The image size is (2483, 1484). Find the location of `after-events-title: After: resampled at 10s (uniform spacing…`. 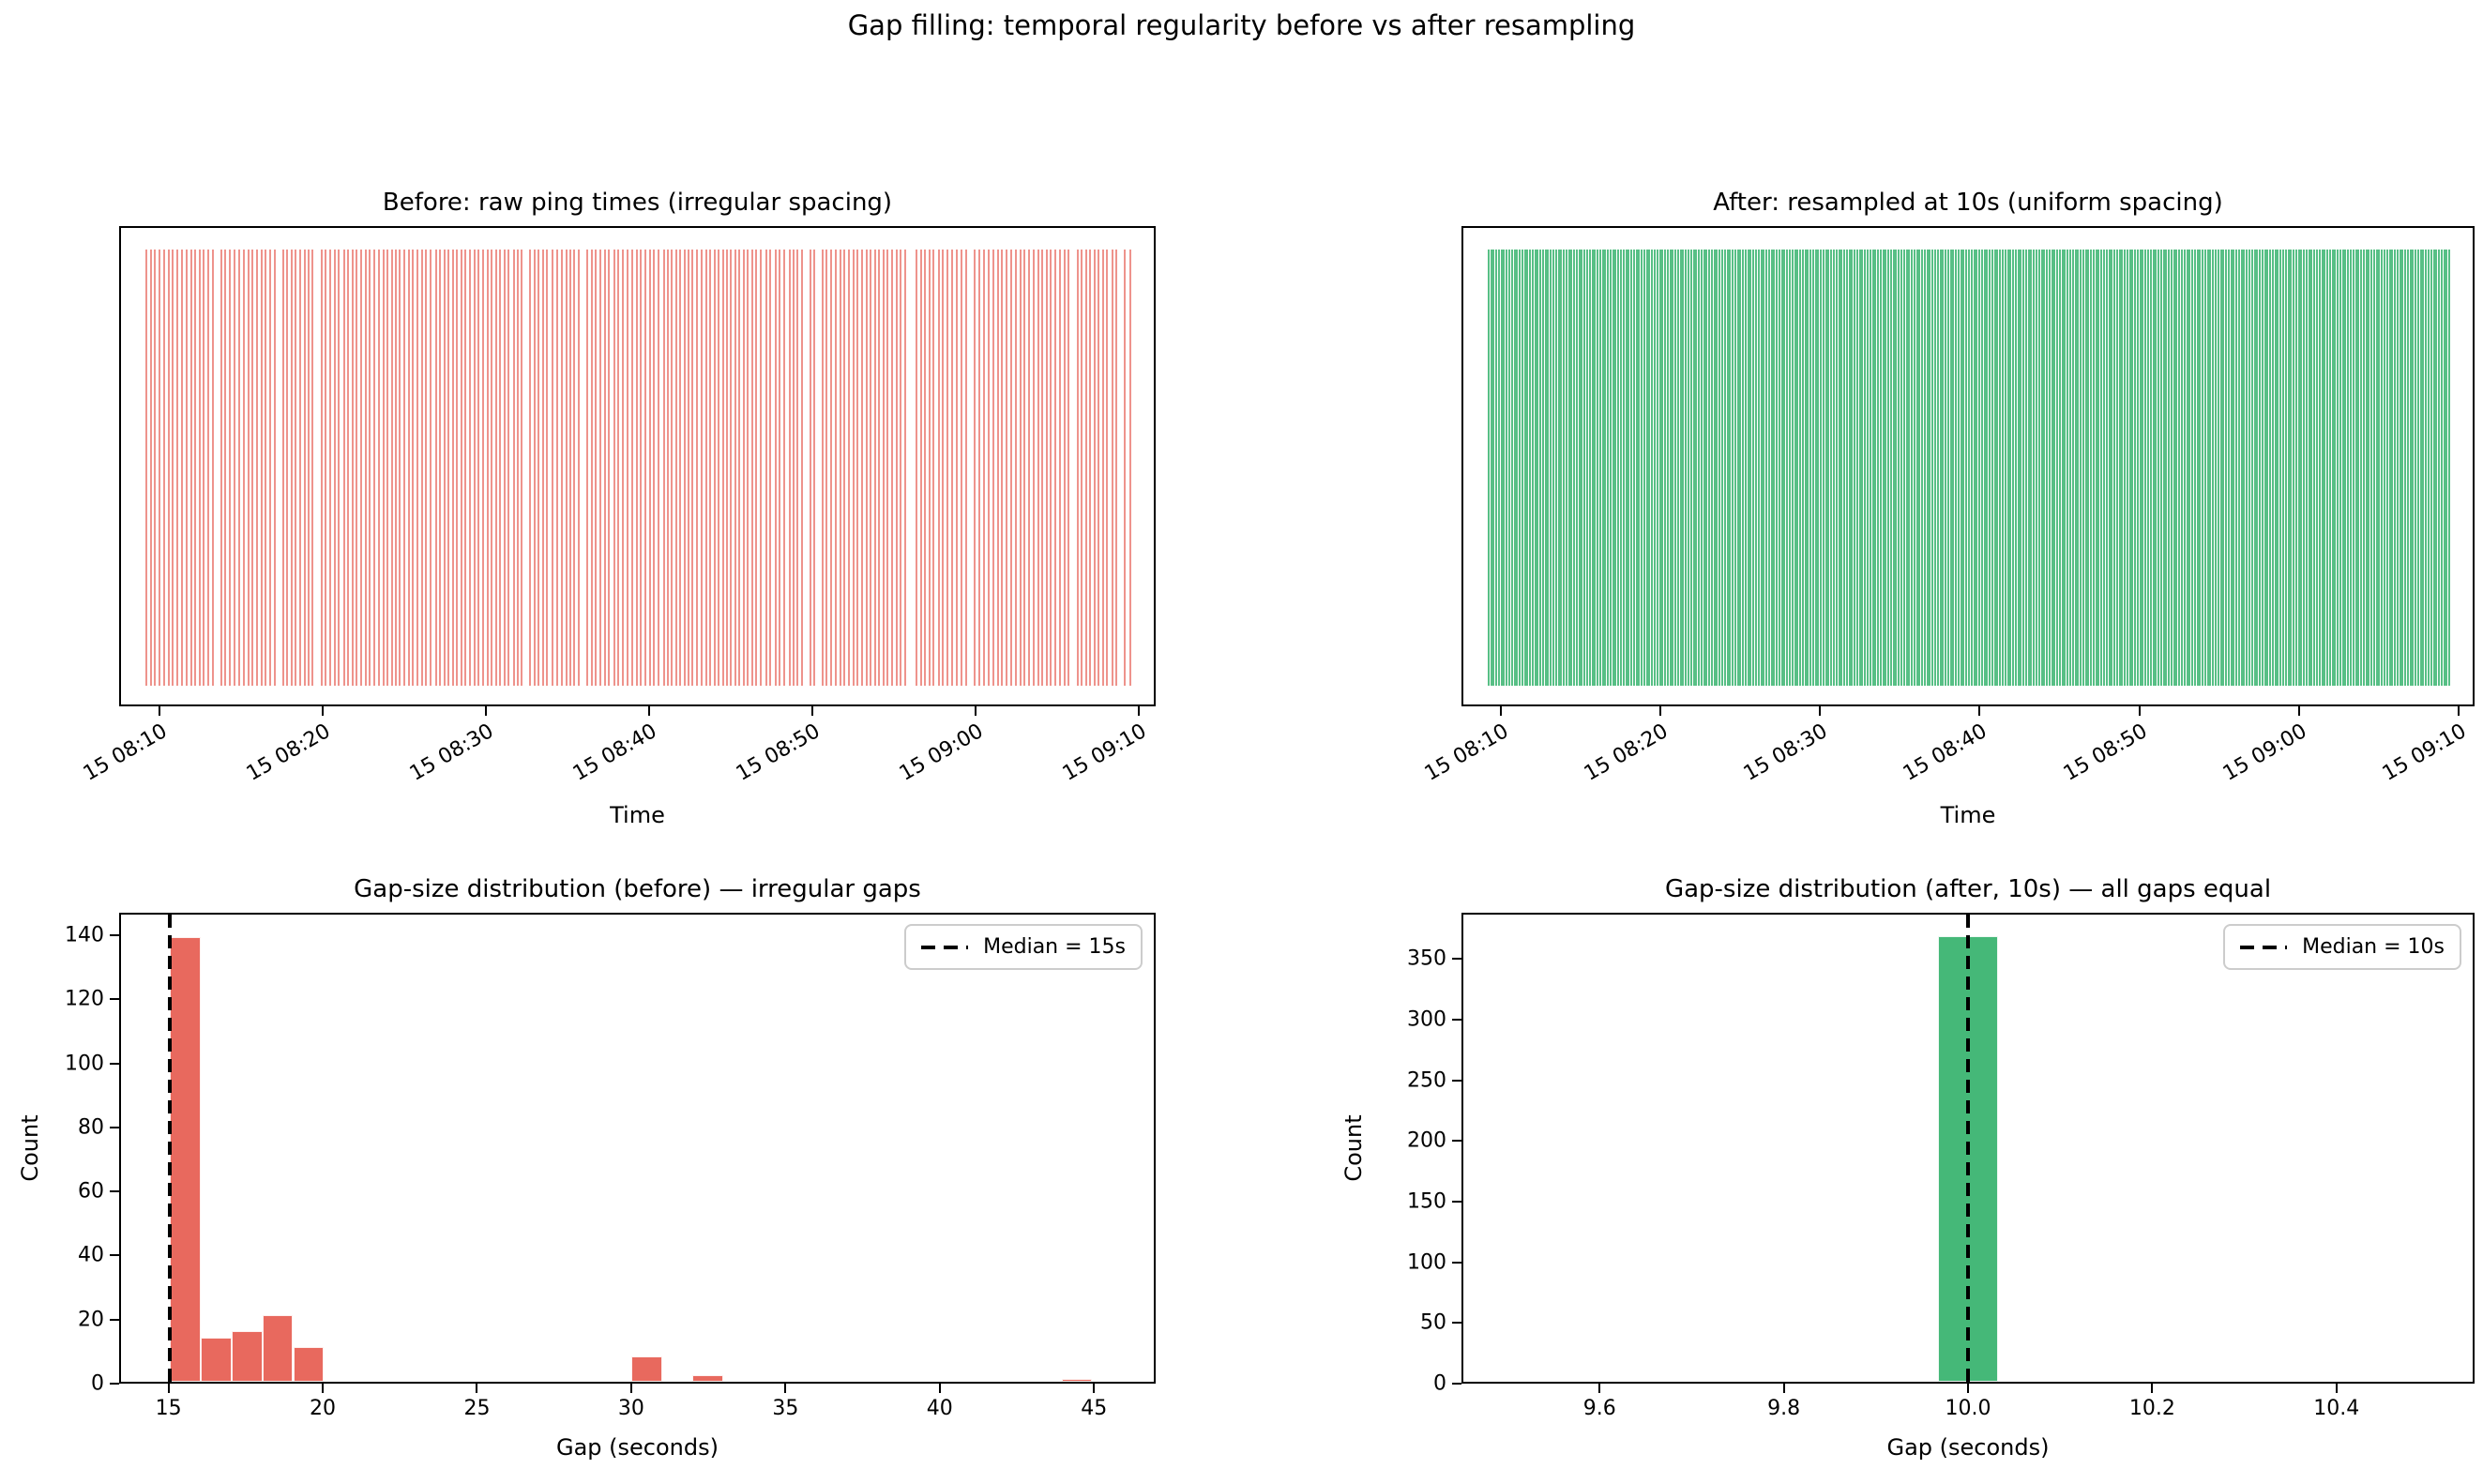

after-events-title: After: resampled at 10s (uniform spacing… is located at coordinates (1968, 203).